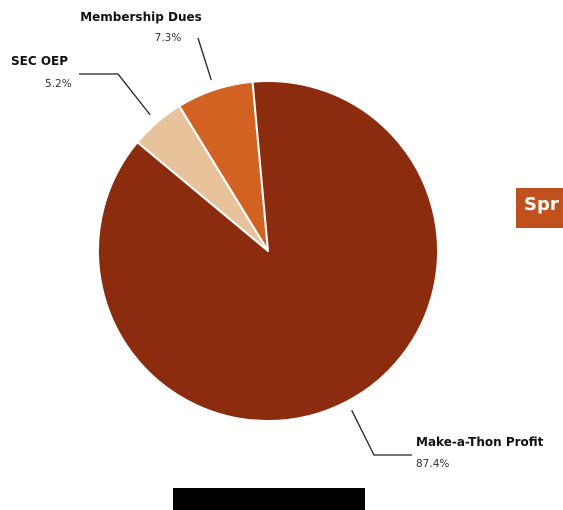 The height and width of the screenshot is (510, 563). Describe the element at coordinates (58, 84) in the screenshot. I see `slice-percent-label-1: 5.2%` at that location.